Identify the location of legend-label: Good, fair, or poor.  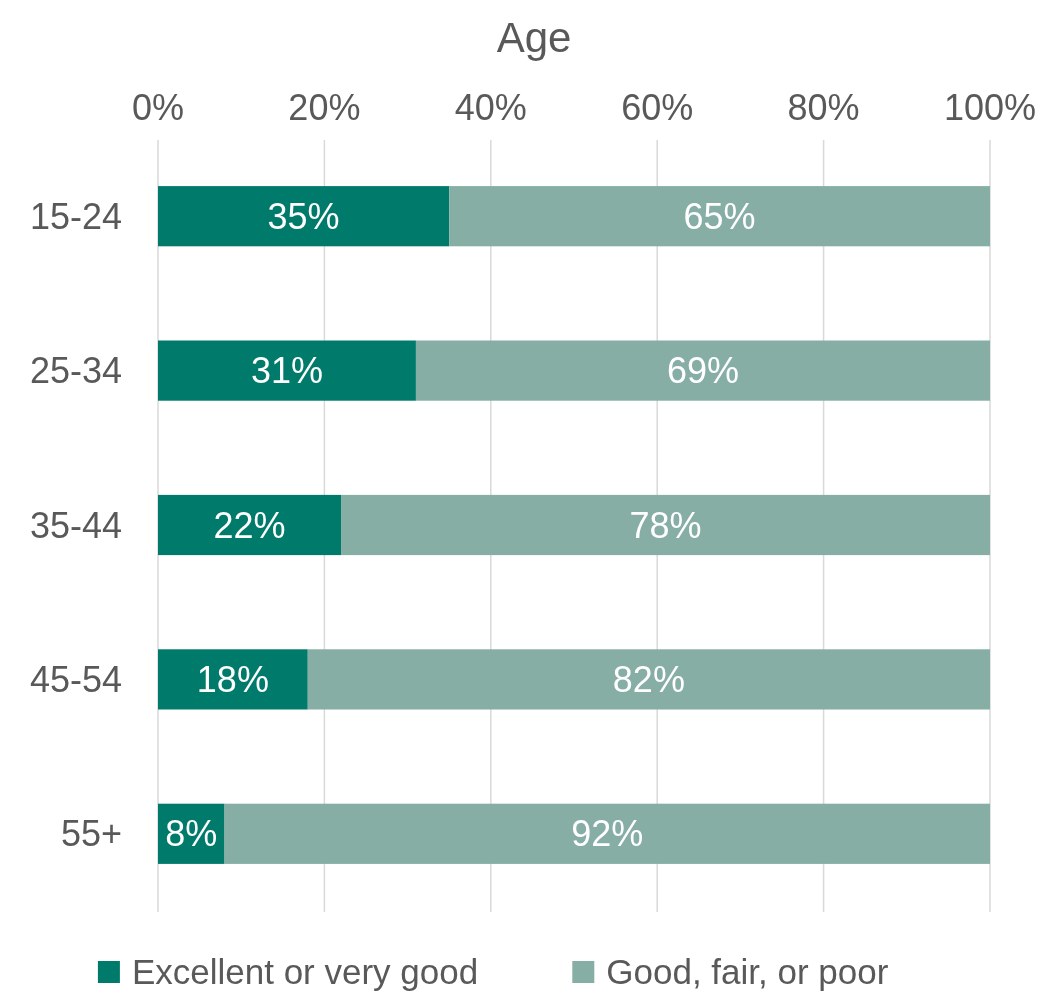
(747, 972).